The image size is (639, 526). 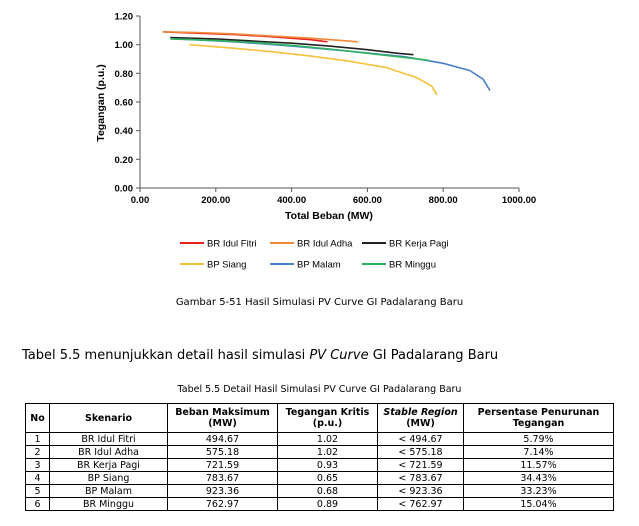 What do you see at coordinates (433, 355) in the screenshot?
I see `paragraph-text-after: GI Padalarang Baru` at bounding box center [433, 355].